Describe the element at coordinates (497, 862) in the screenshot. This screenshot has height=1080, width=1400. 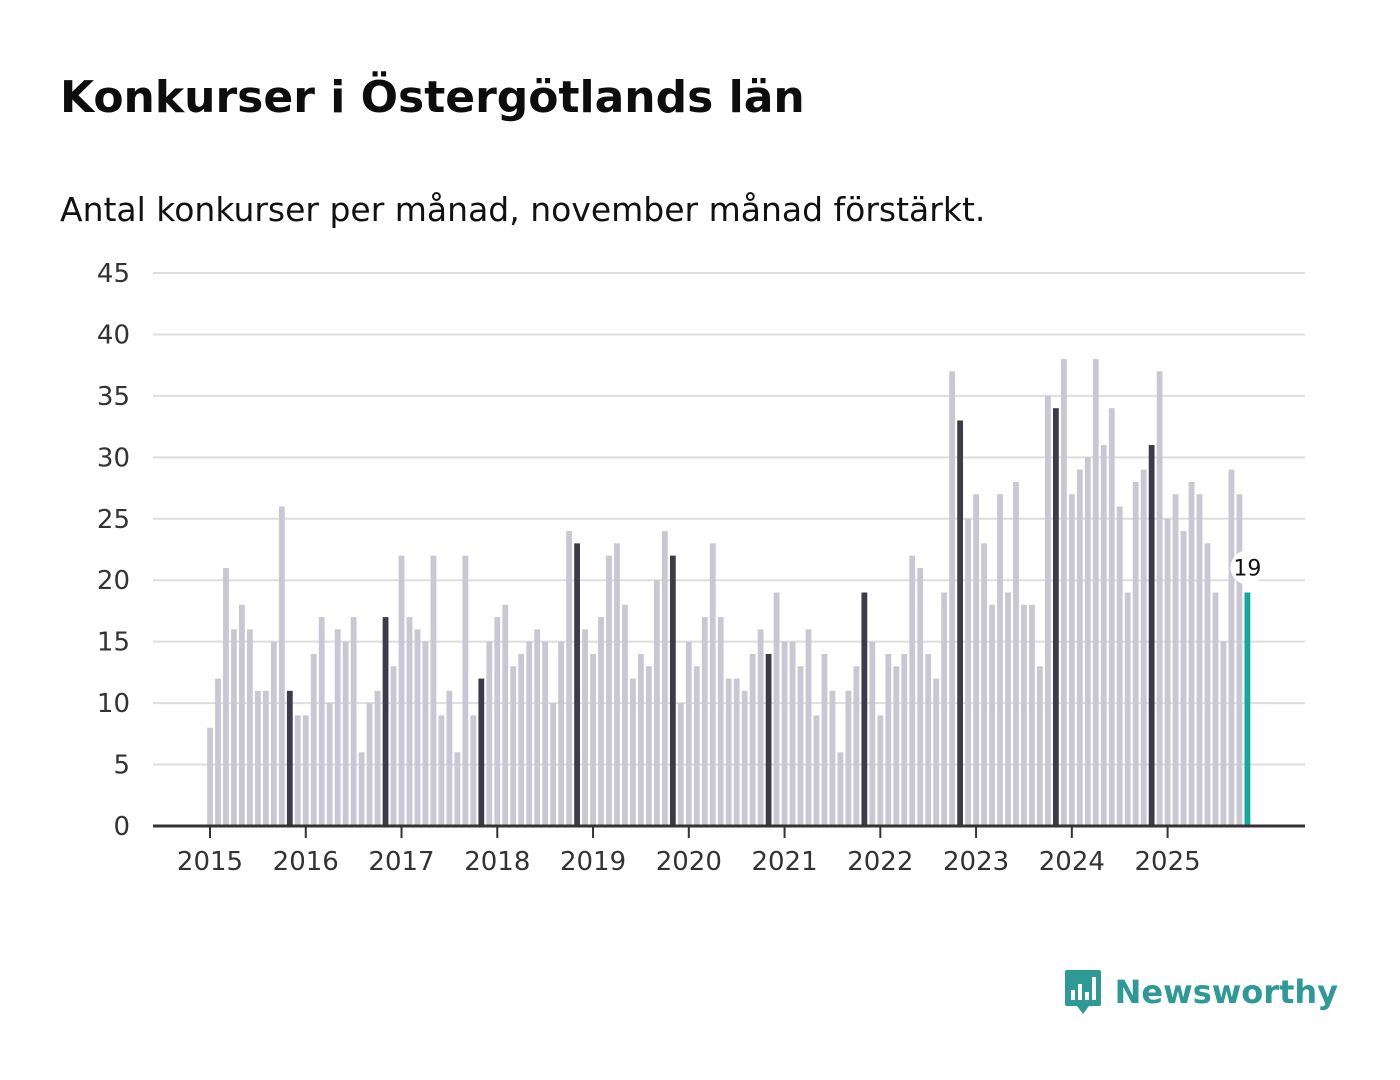
I see `x-tick-label: 2018` at that location.